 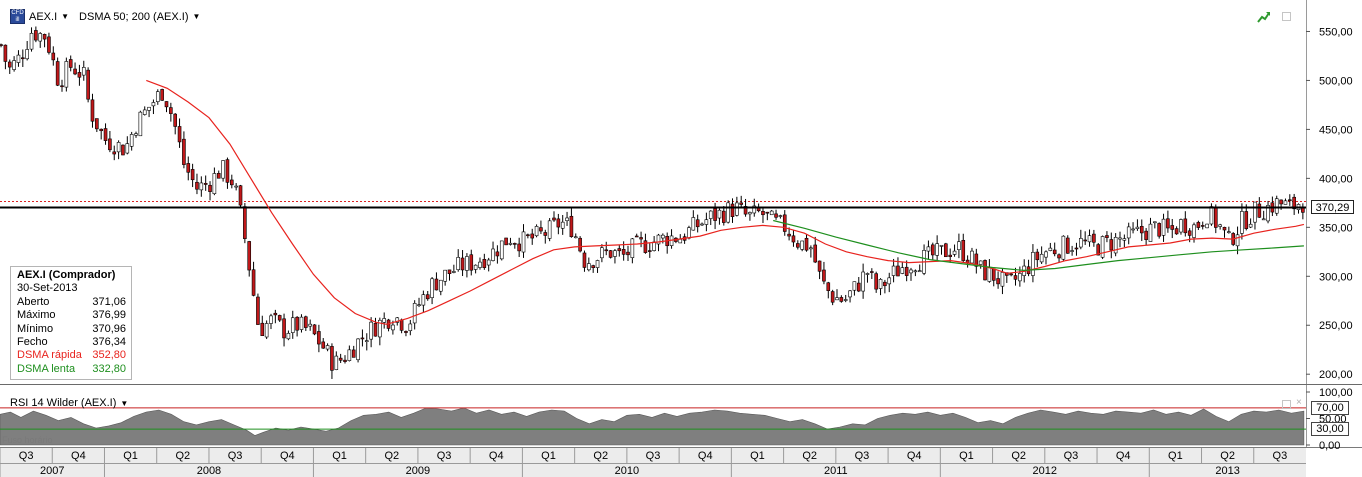 What do you see at coordinates (109, 368) in the screenshot?
I see `data-window-value: 332,80` at bounding box center [109, 368].